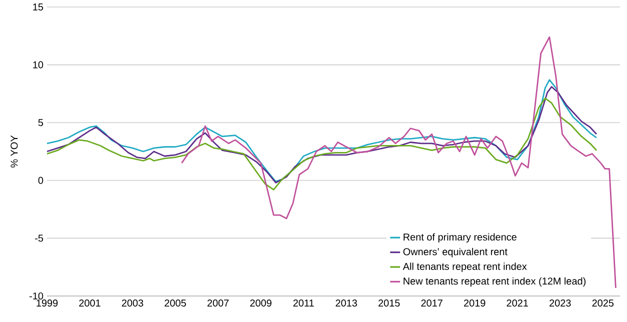 The height and width of the screenshot is (322, 627). I want to click on x-tick-label: 2019, so click(475, 303).